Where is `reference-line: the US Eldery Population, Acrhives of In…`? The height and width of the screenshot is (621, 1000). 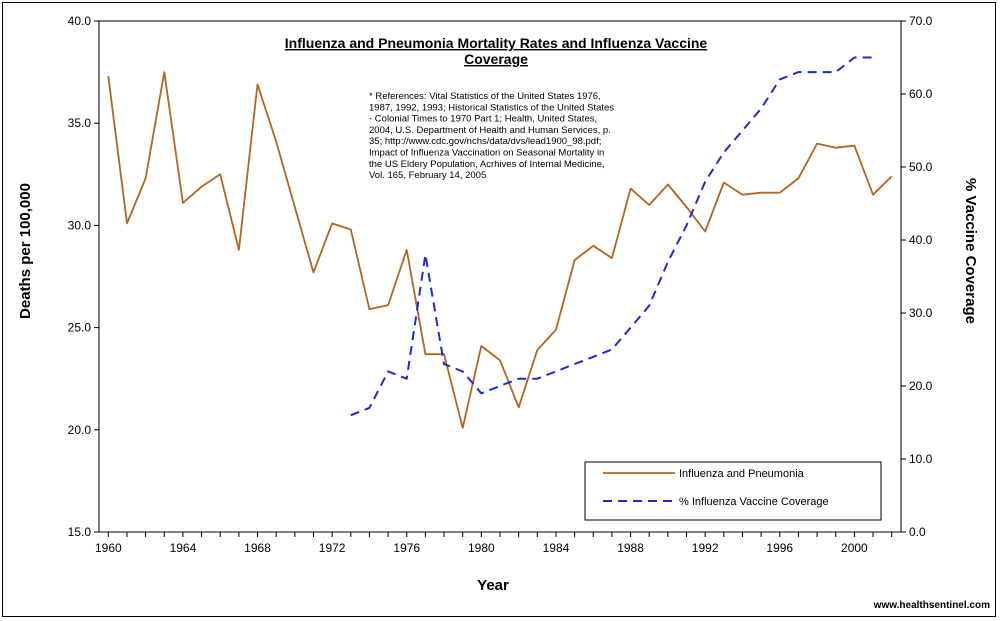
reference-line: the US Eldery Population, Acrhives of In… is located at coordinates (487, 164).